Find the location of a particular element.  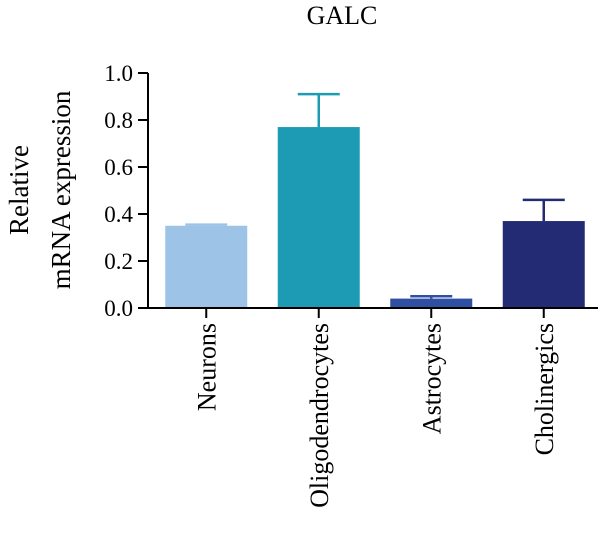

y-axis-label-line-1: Relative is located at coordinates (19, 190).